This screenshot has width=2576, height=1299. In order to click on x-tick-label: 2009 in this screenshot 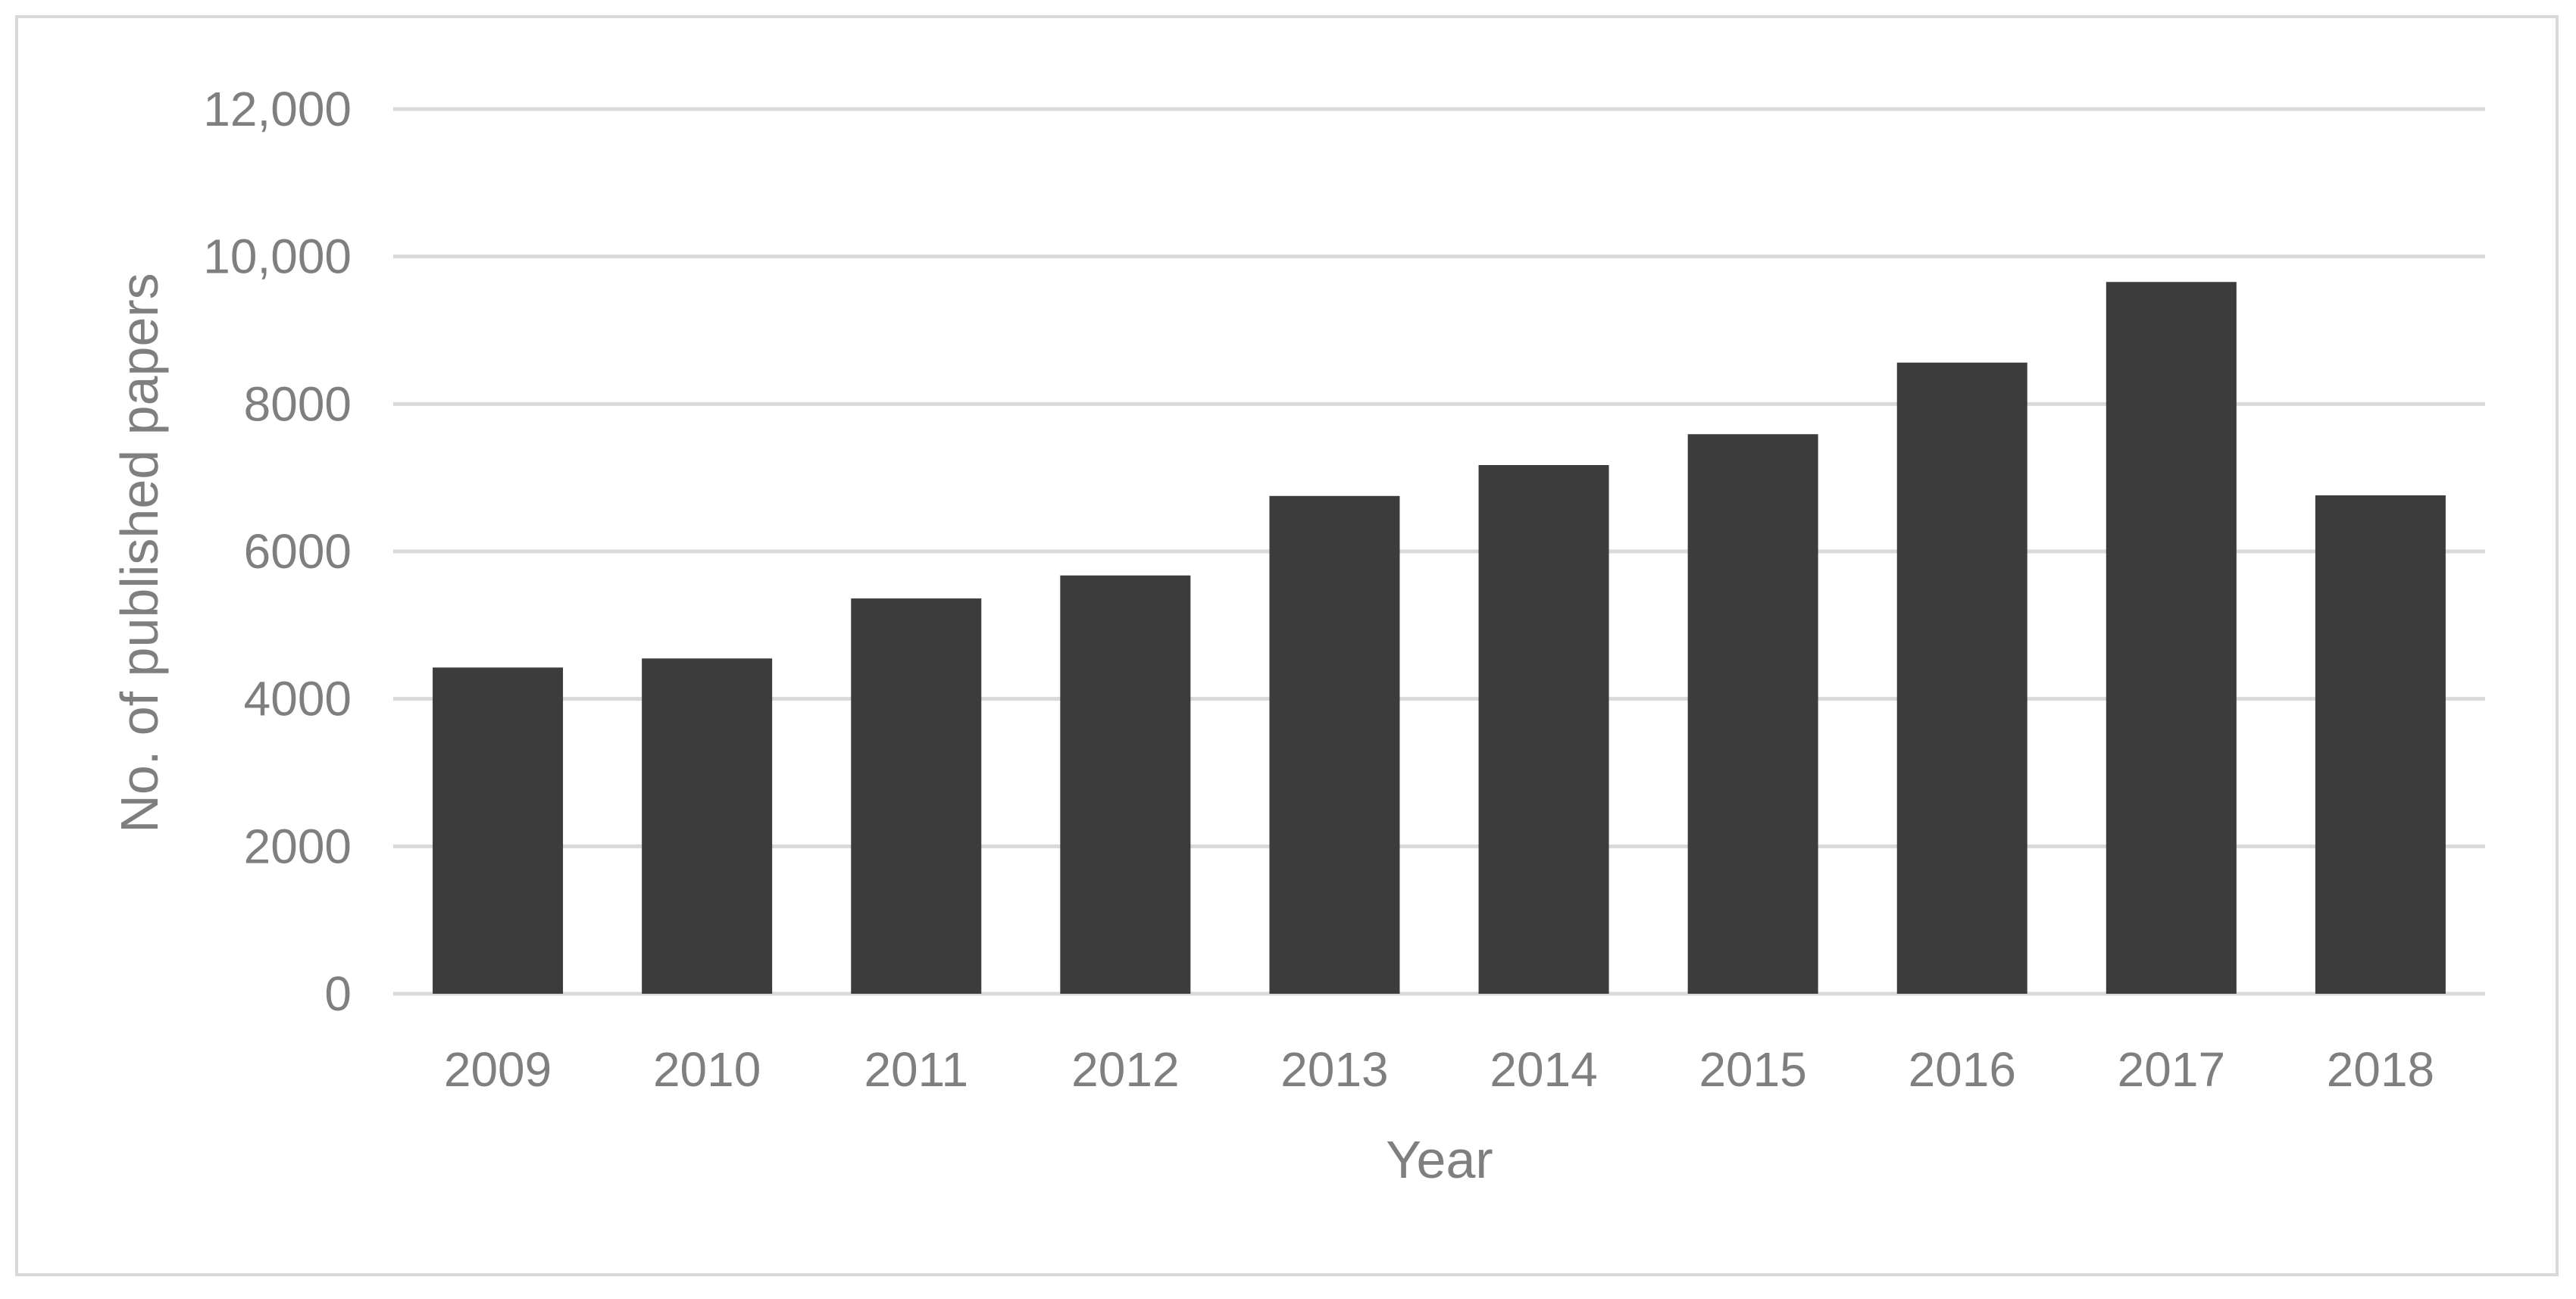, I will do `click(498, 1069)`.